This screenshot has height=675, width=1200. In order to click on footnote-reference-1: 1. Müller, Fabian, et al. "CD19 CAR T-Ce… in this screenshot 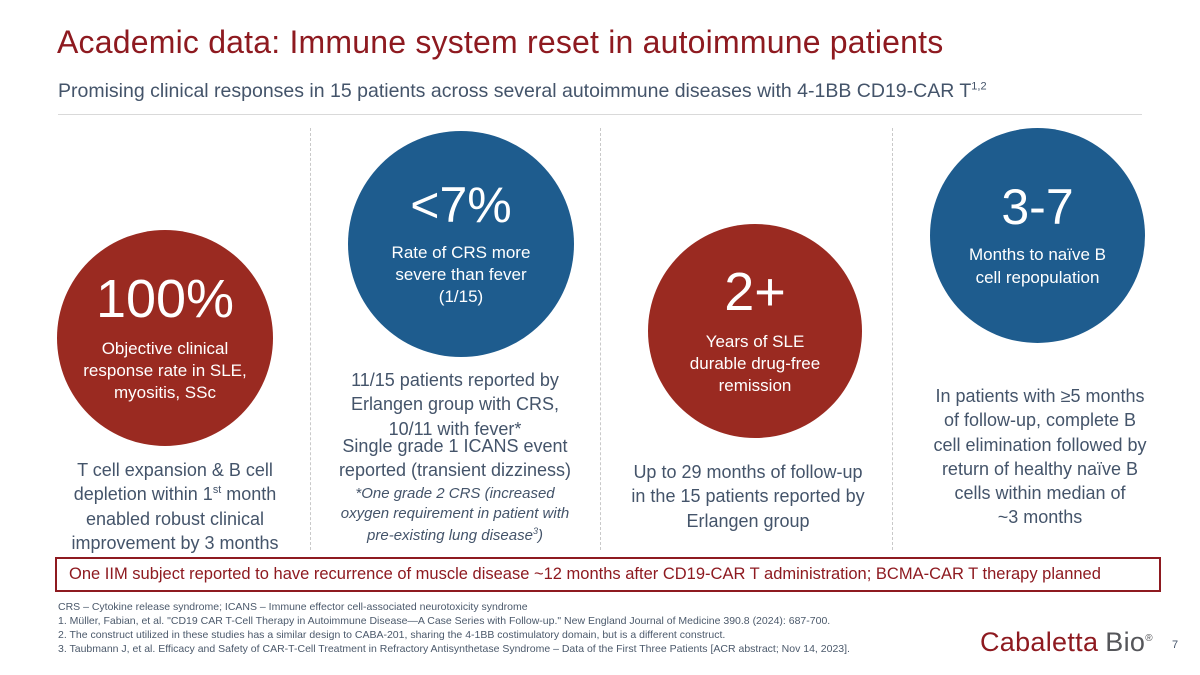, I will do `click(444, 620)`.